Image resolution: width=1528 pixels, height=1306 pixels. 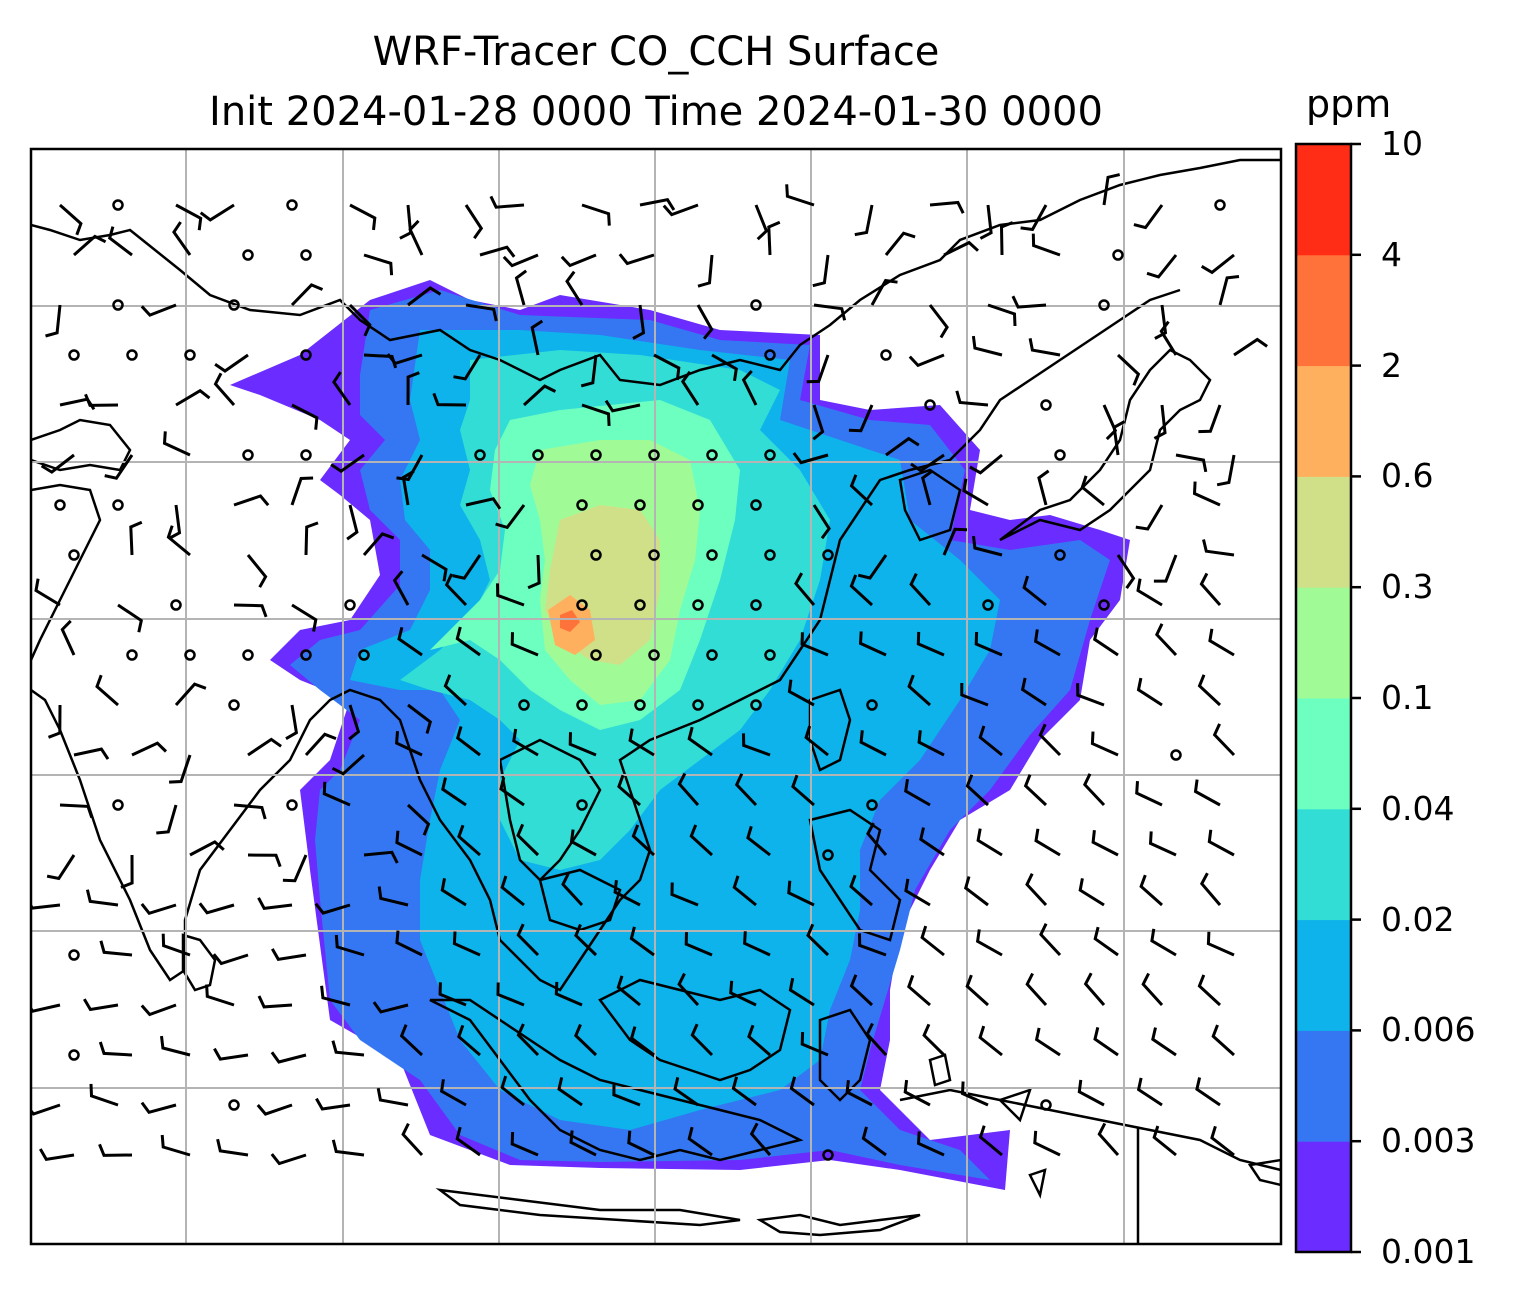 I want to click on colorbar-tick-label: 10, so click(x=1402, y=143).